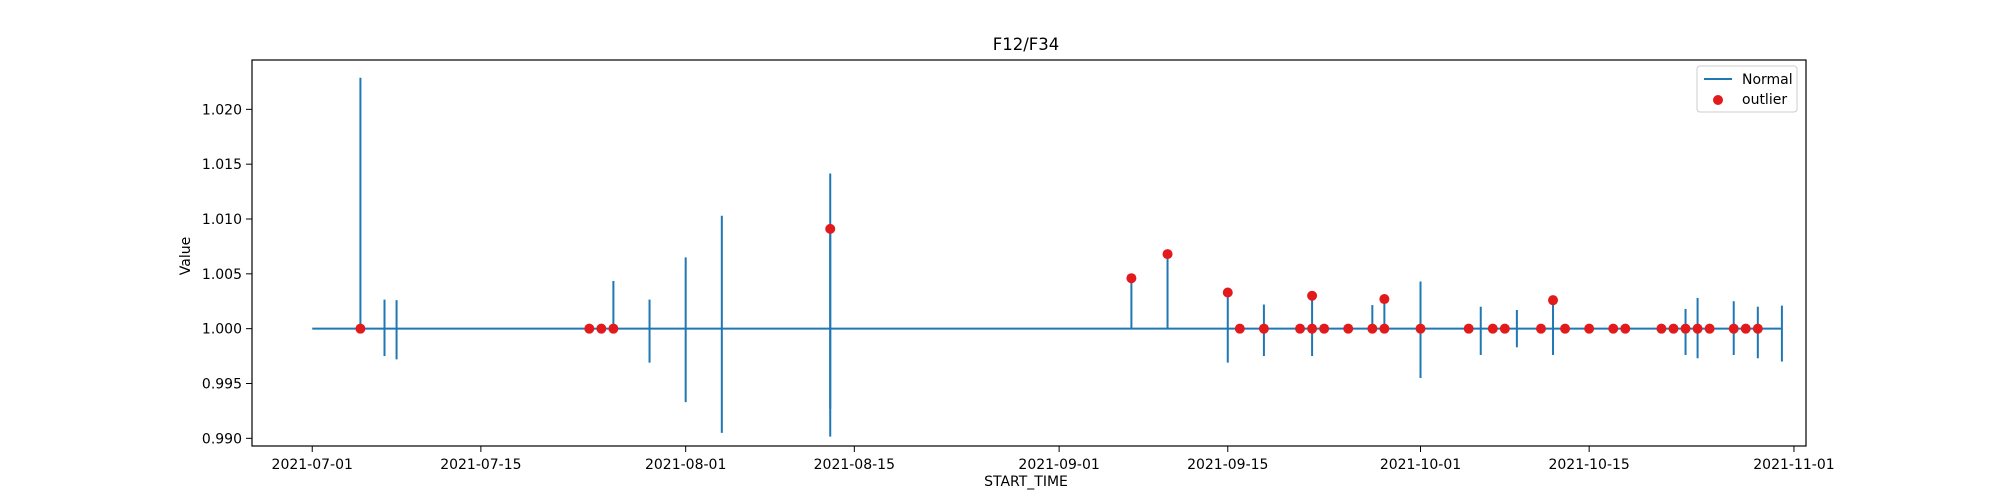  I want to click on x-tick-label: 2021-10-01, so click(1420, 465).